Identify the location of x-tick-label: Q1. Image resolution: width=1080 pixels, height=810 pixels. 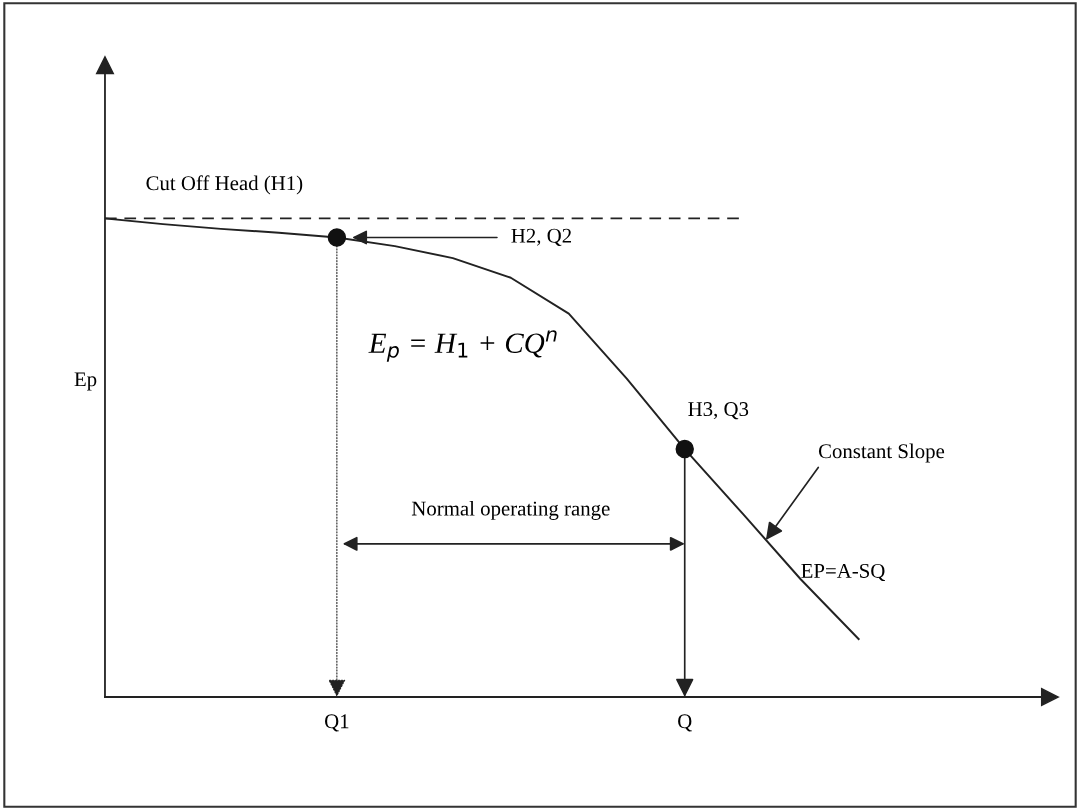
(337, 723).